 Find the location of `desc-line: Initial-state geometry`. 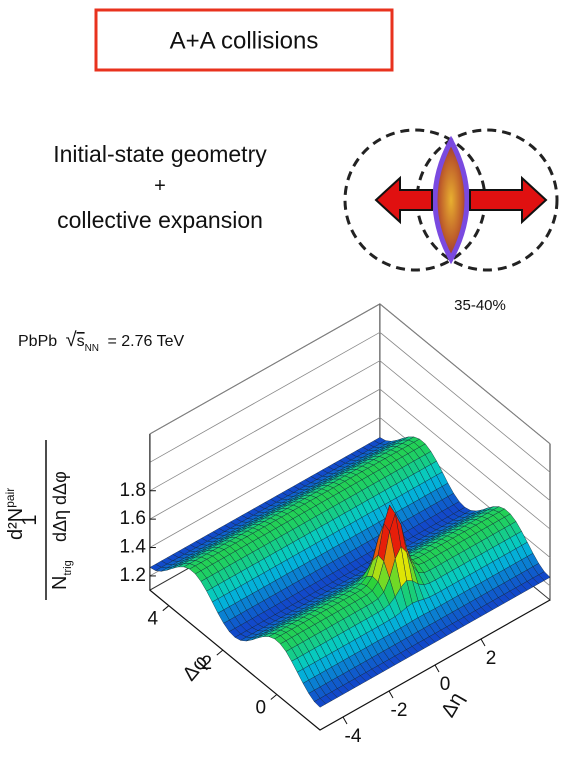

desc-line: Initial-state geometry is located at coordinates (160, 154).